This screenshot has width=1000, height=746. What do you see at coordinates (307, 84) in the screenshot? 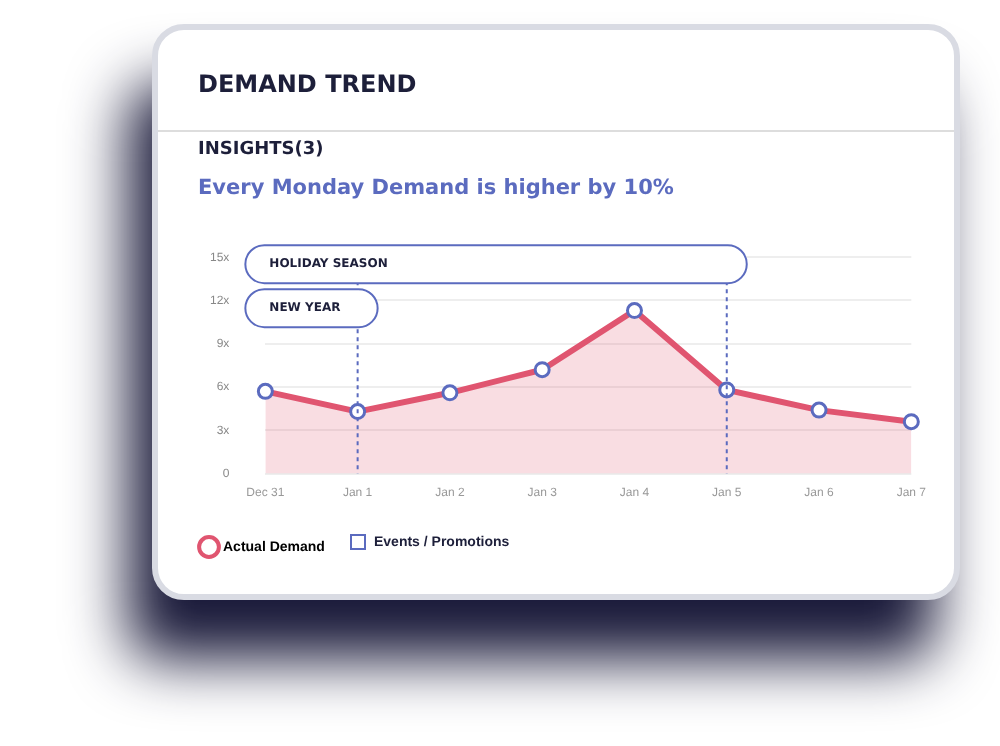
I see `chart-title: DEMAND TREND` at bounding box center [307, 84].